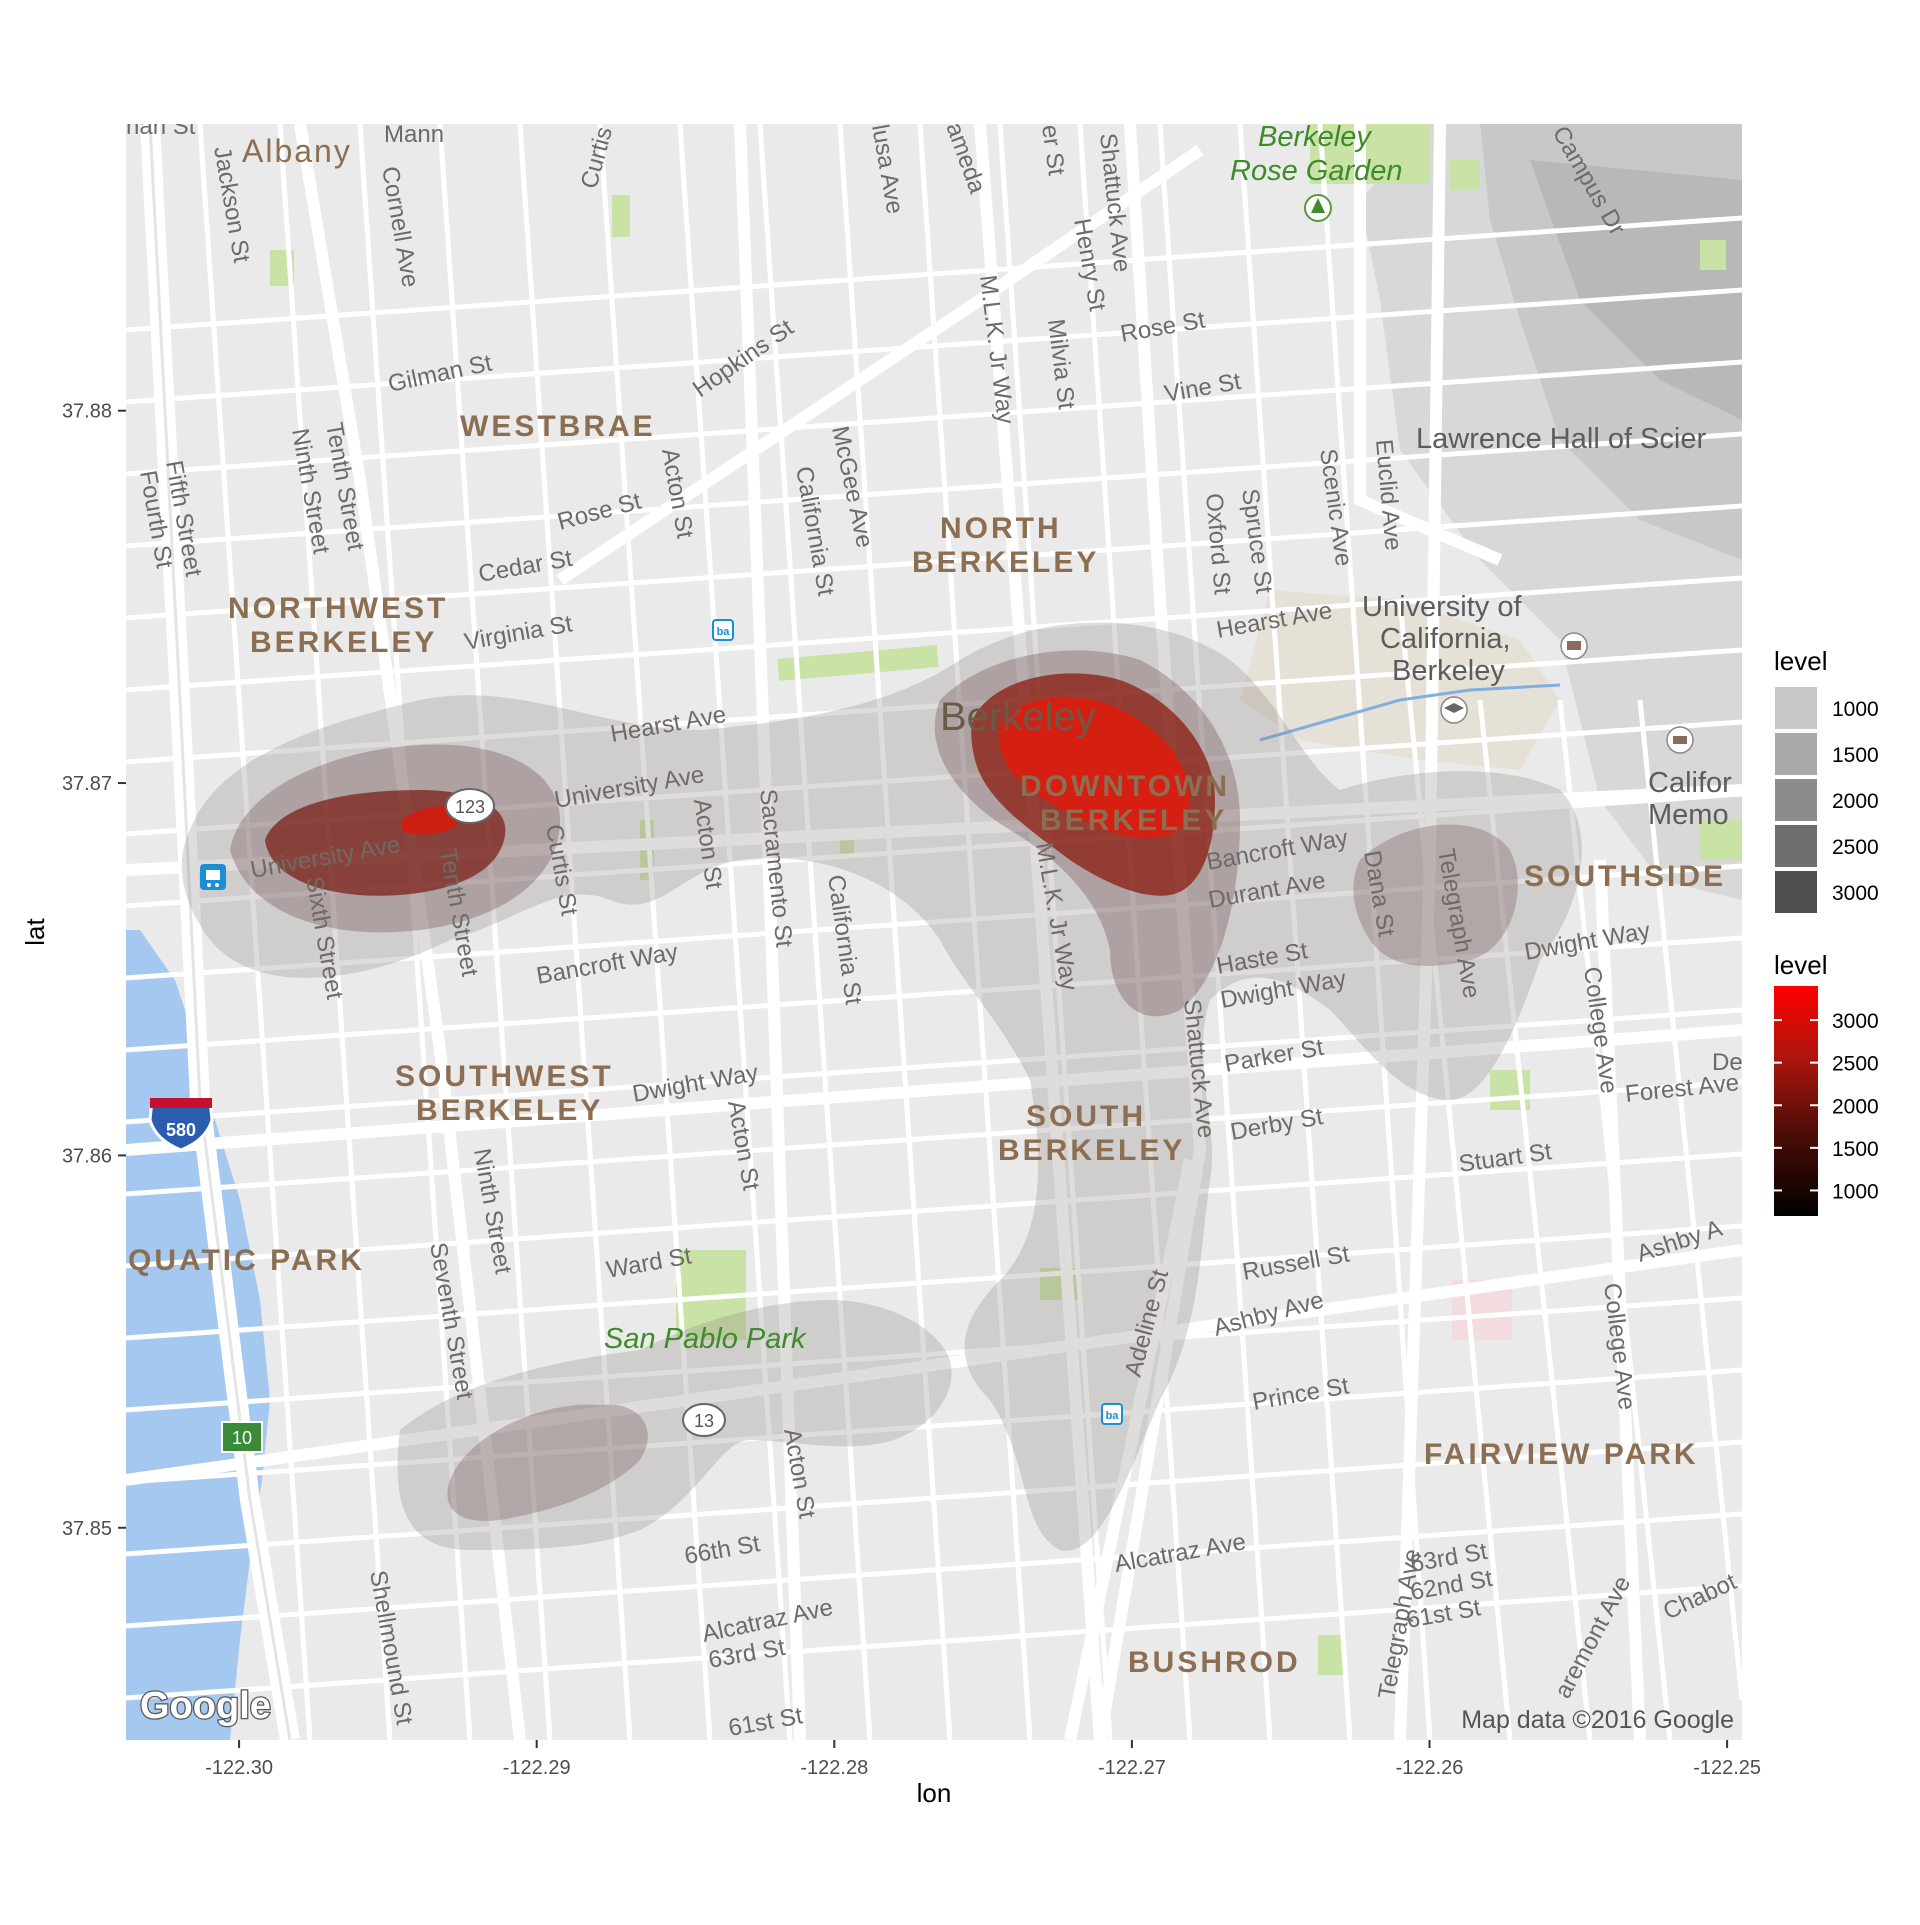 The image size is (1920, 1925). I want to click on y-tick-label: 37.85, so click(87, 1529).